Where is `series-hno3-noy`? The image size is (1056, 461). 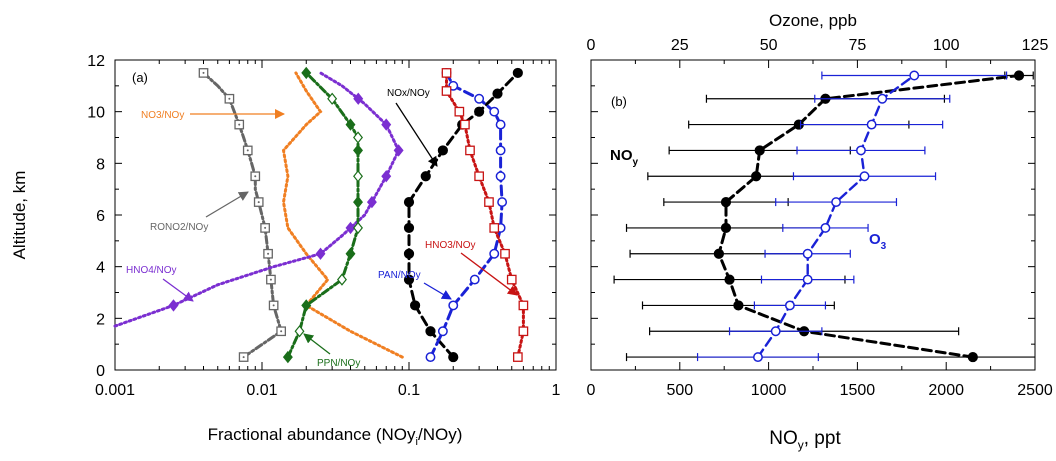
series-hno3-noy is located at coordinates (485, 215).